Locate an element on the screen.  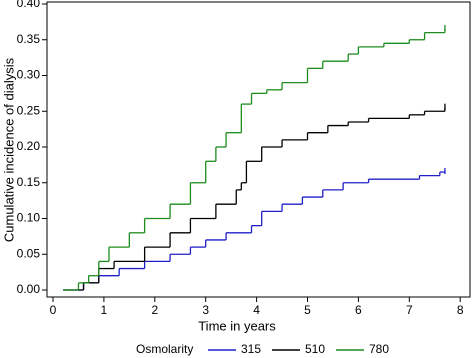
y-tick-label: 0.20 is located at coordinates (29, 146).